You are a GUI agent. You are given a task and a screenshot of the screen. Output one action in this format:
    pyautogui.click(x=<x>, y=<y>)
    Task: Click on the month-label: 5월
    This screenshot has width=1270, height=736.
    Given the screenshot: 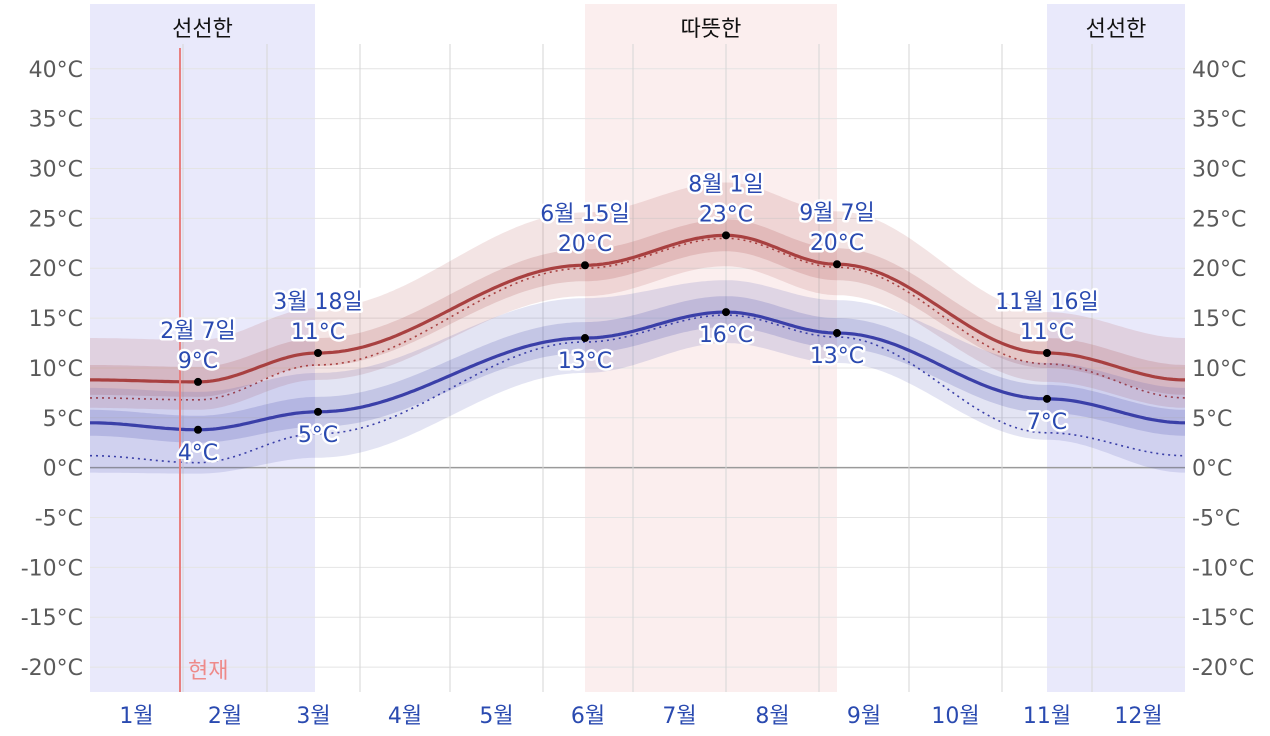 What is the action you would take?
    pyautogui.click(x=496, y=716)
    